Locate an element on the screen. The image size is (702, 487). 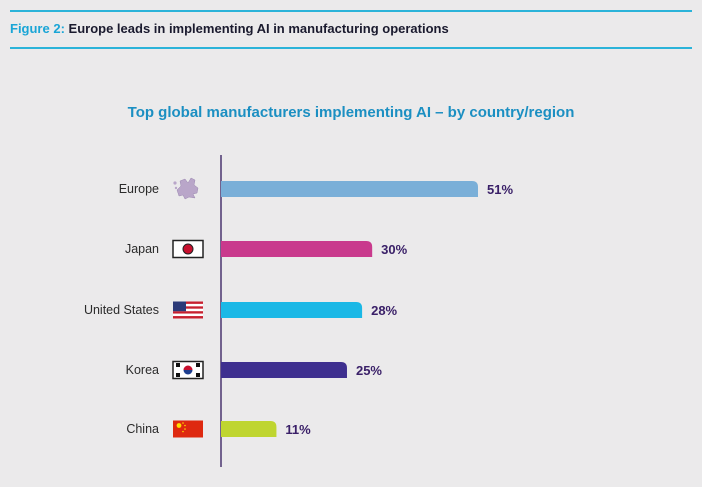
us-flag-icon is located at coordinates (188, 310).